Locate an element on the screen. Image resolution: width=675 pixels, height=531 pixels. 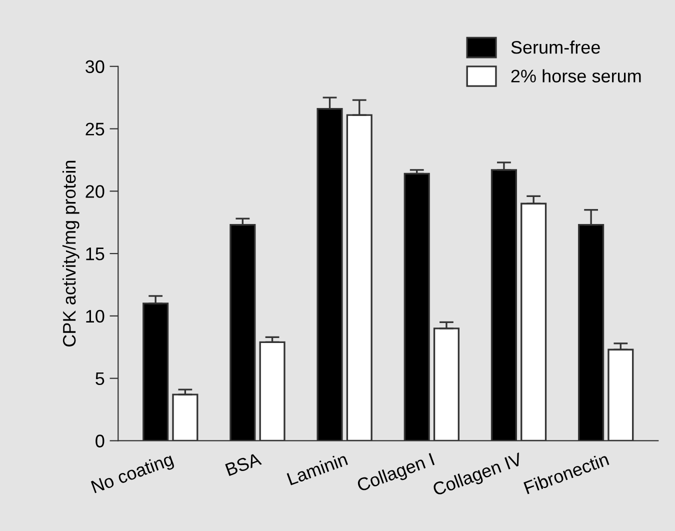
y-tick-label: 25 is located at coordinates (95, 129).